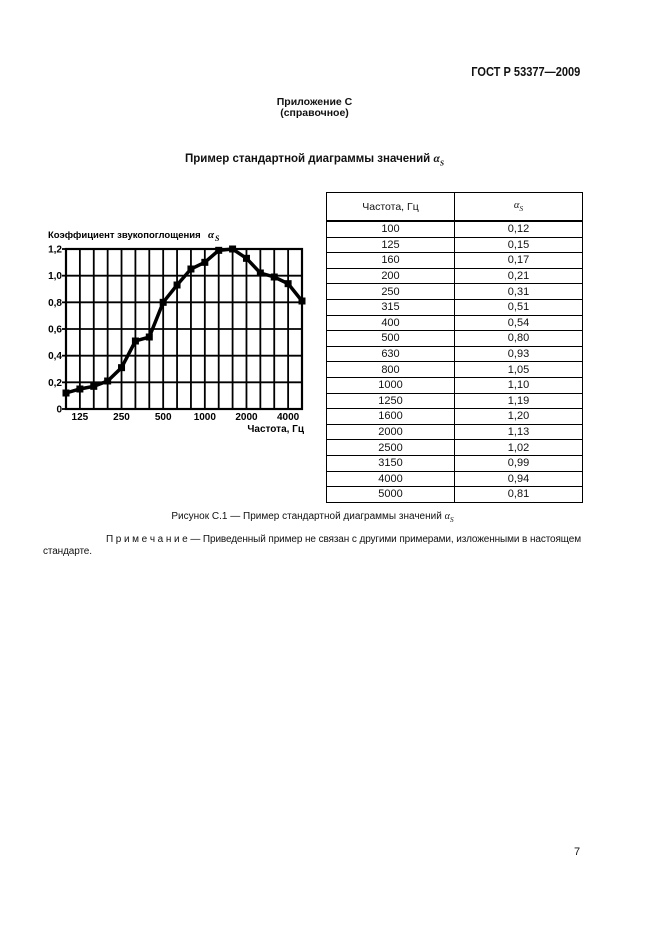 This screenshot has width=661, height=936. I want to click on svg-text: α, so click(211, 235).